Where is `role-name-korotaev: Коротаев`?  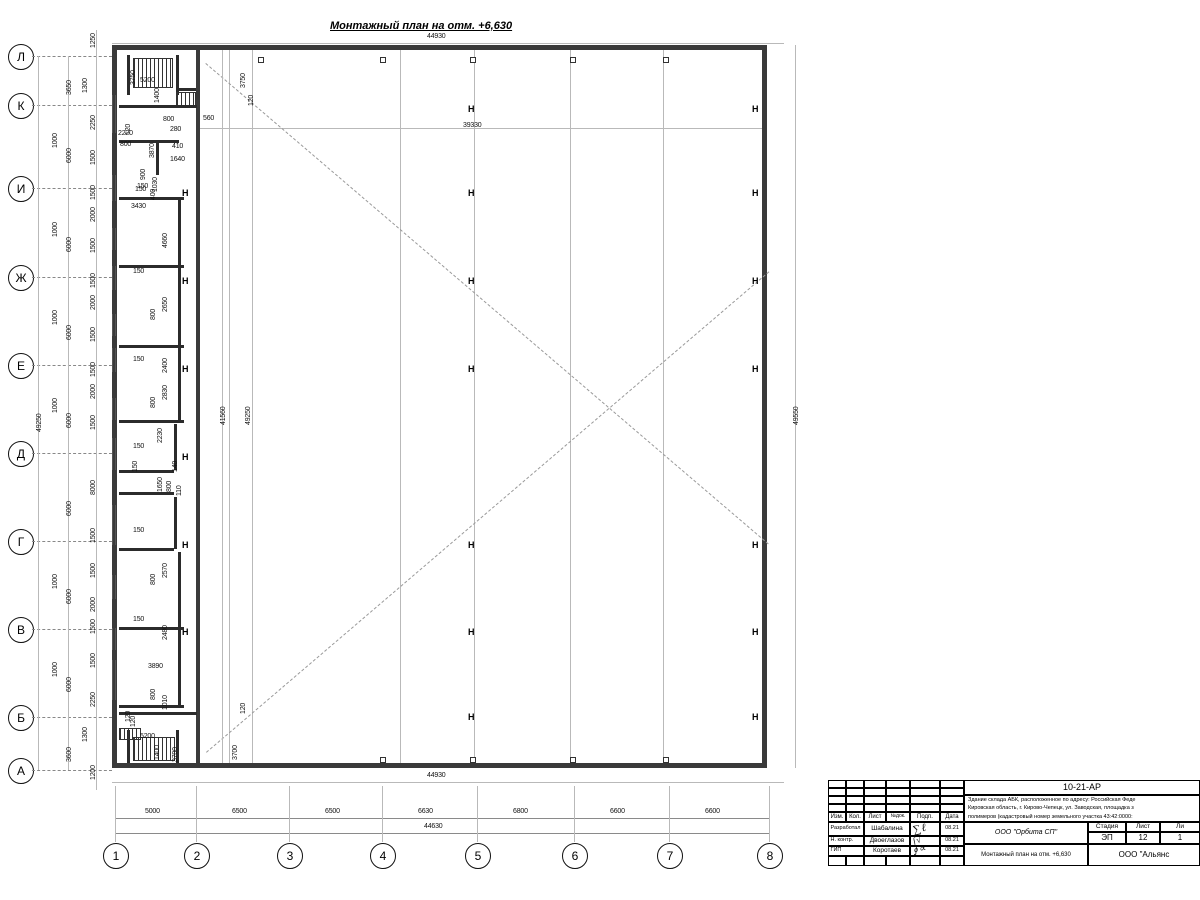 role-name-korotaev: Коротаев is located at coordinates (887, 851).